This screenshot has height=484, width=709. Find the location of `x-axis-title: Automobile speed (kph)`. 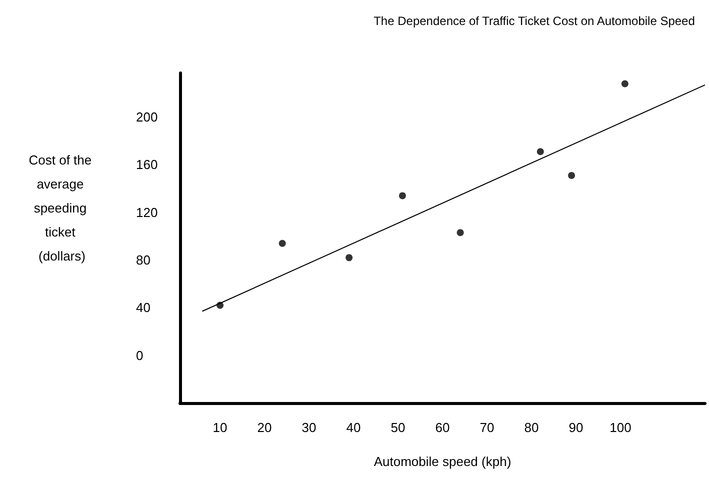

x-axis-title: Automobile speed (kph) is located at coordinates (443, 461).